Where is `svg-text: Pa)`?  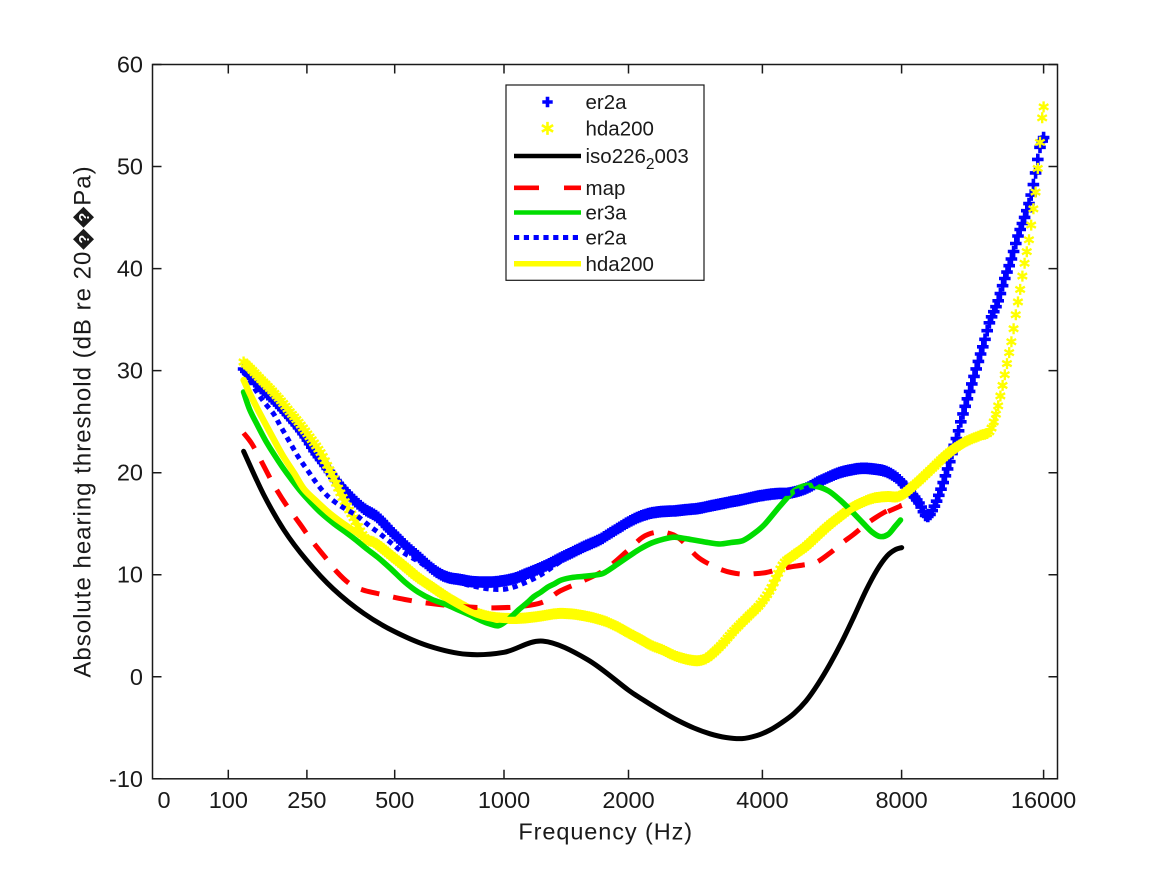 svg-text: Pa) is located at coordinates (83, 185).